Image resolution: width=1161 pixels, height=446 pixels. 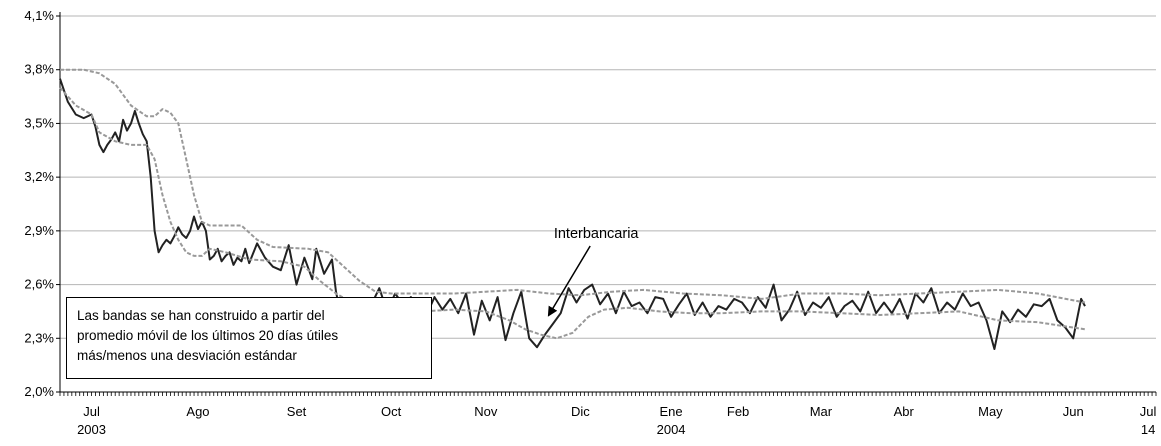 What do you see at coordinates (1148, 429) in the screenshot?
I see `x-tick-sublabel: 14` at bounding box center [1148, 429].